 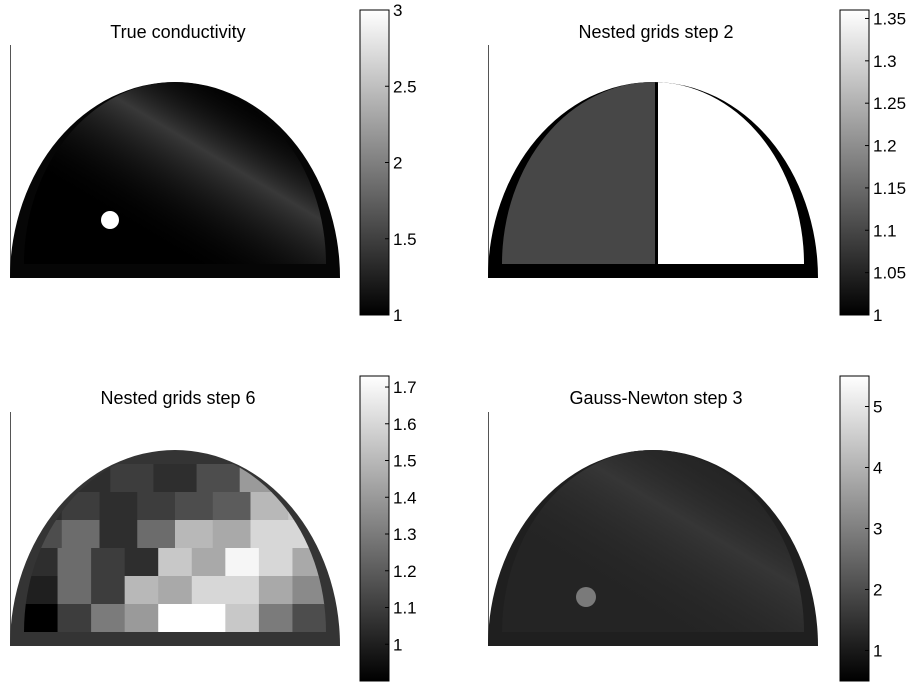 I want to click on colorbar-tick-label: 4, so click(x=877, y=468).